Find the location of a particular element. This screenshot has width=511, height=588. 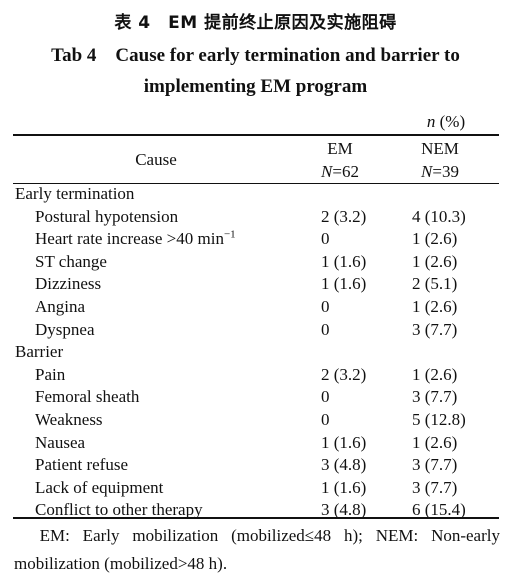

table-bottom-rule is located at coordinates (256, 518).